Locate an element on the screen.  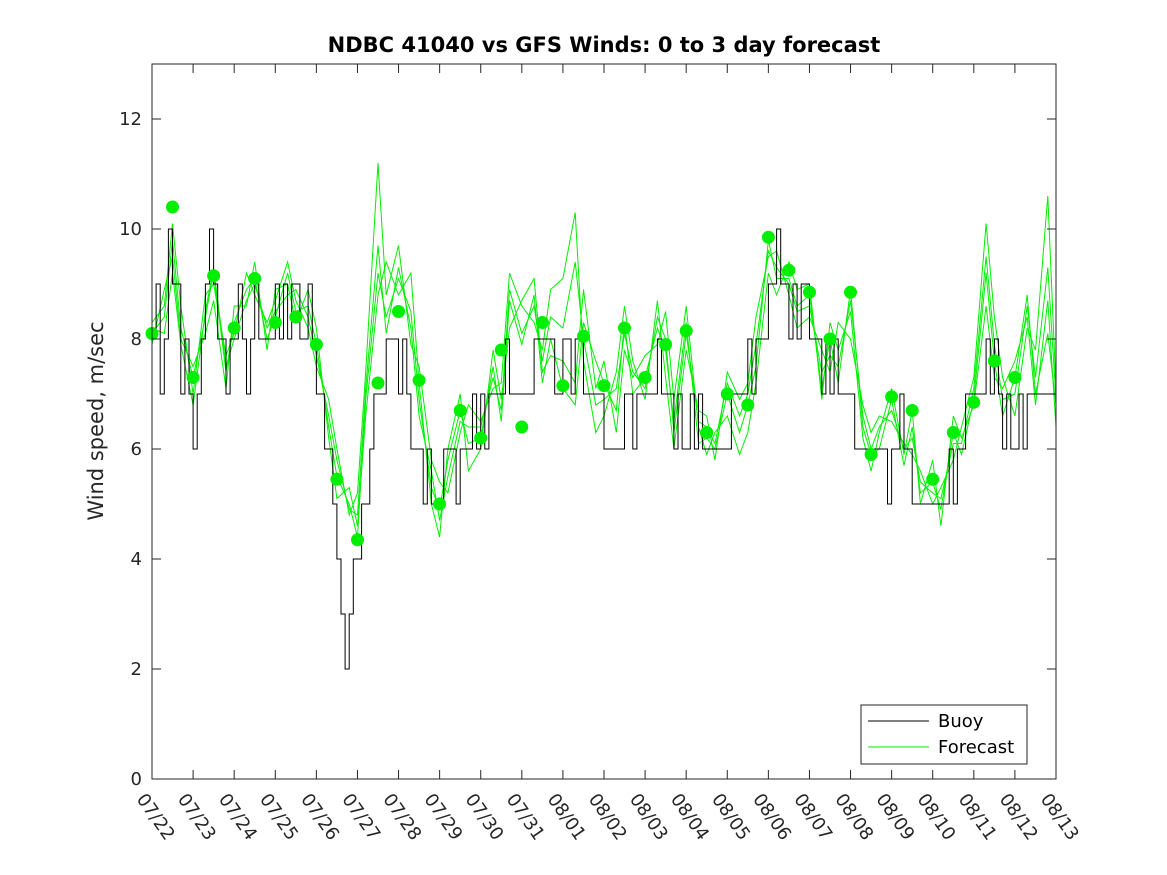
legend: Buoy Forecast is located at coordinates (944, 734).